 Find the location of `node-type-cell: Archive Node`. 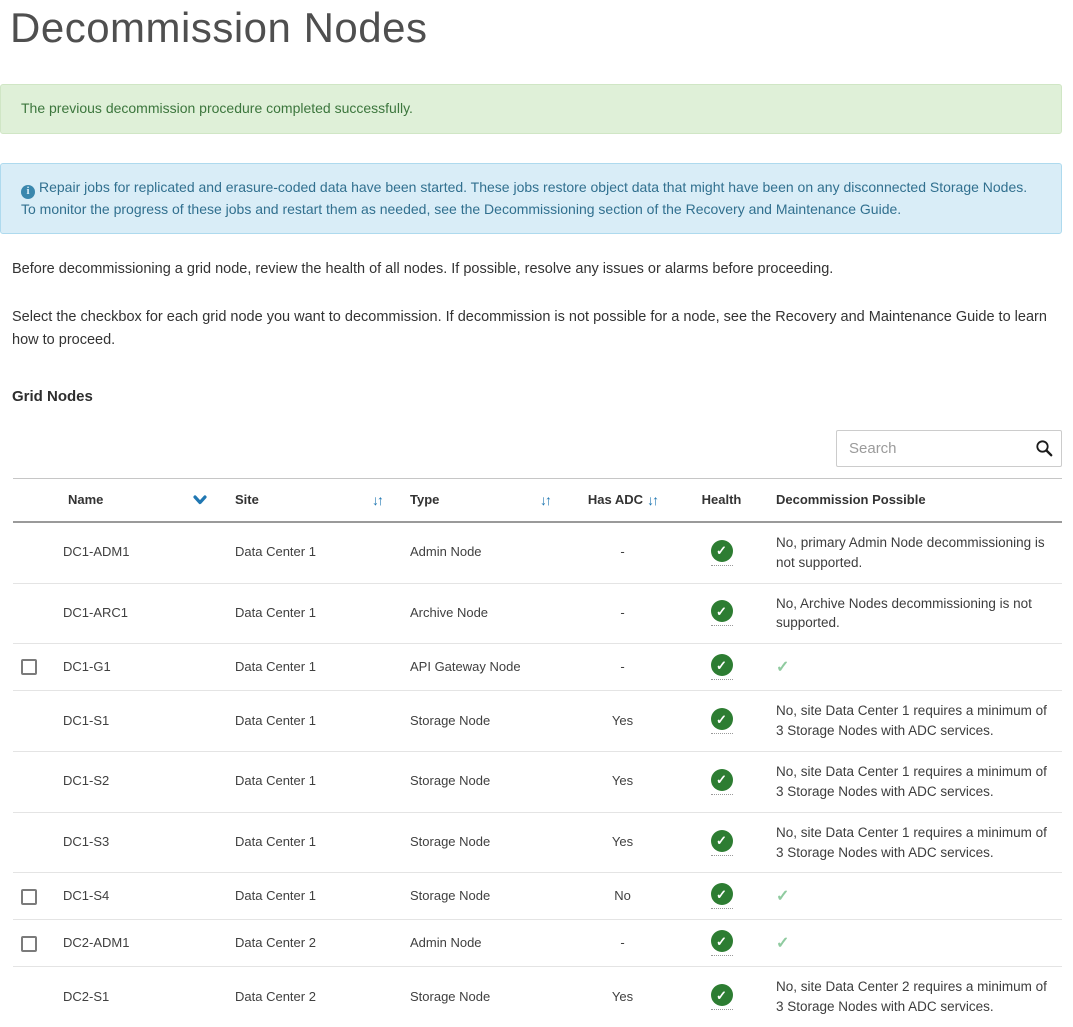

node-type-cell: Archive Node is located at coordinates (486, 614).